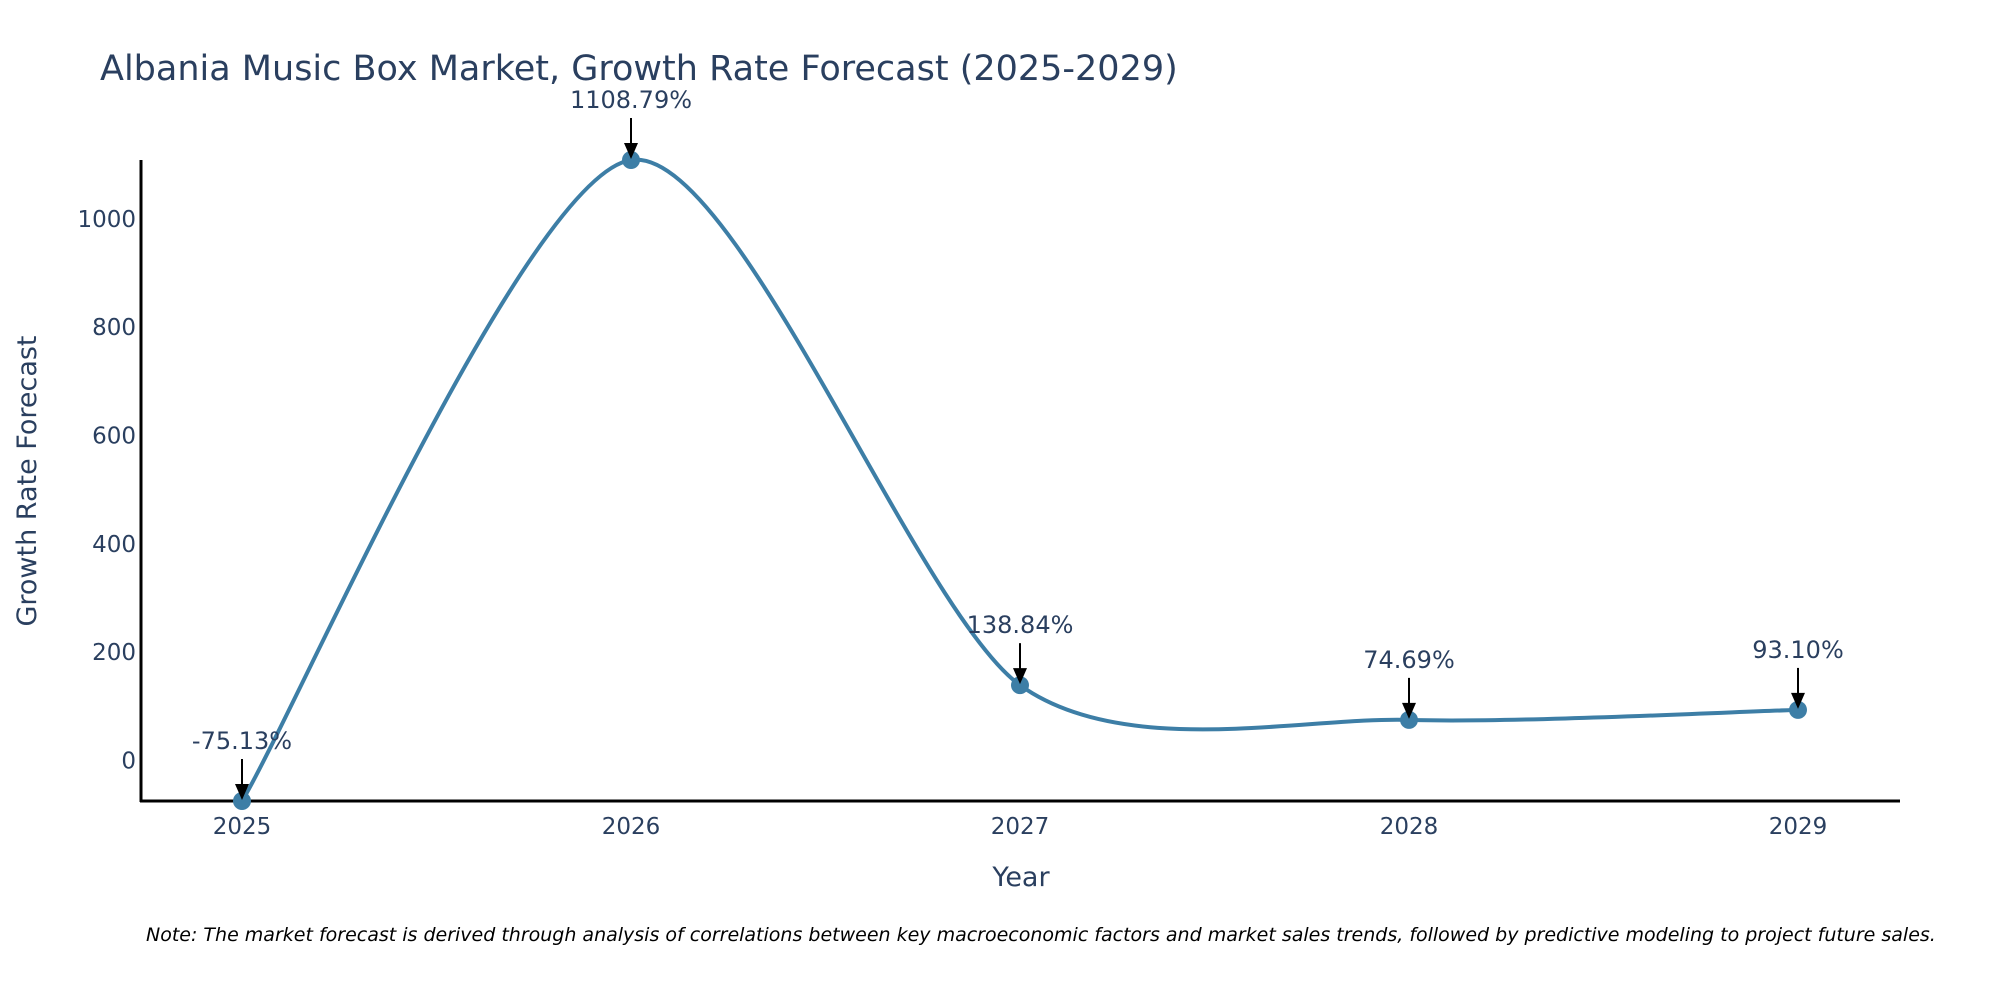 The image size is (2000, 1000). Describe the element at coordinates (114, 545) in the screenshot. I see `y-tick-label: 400` at that location.